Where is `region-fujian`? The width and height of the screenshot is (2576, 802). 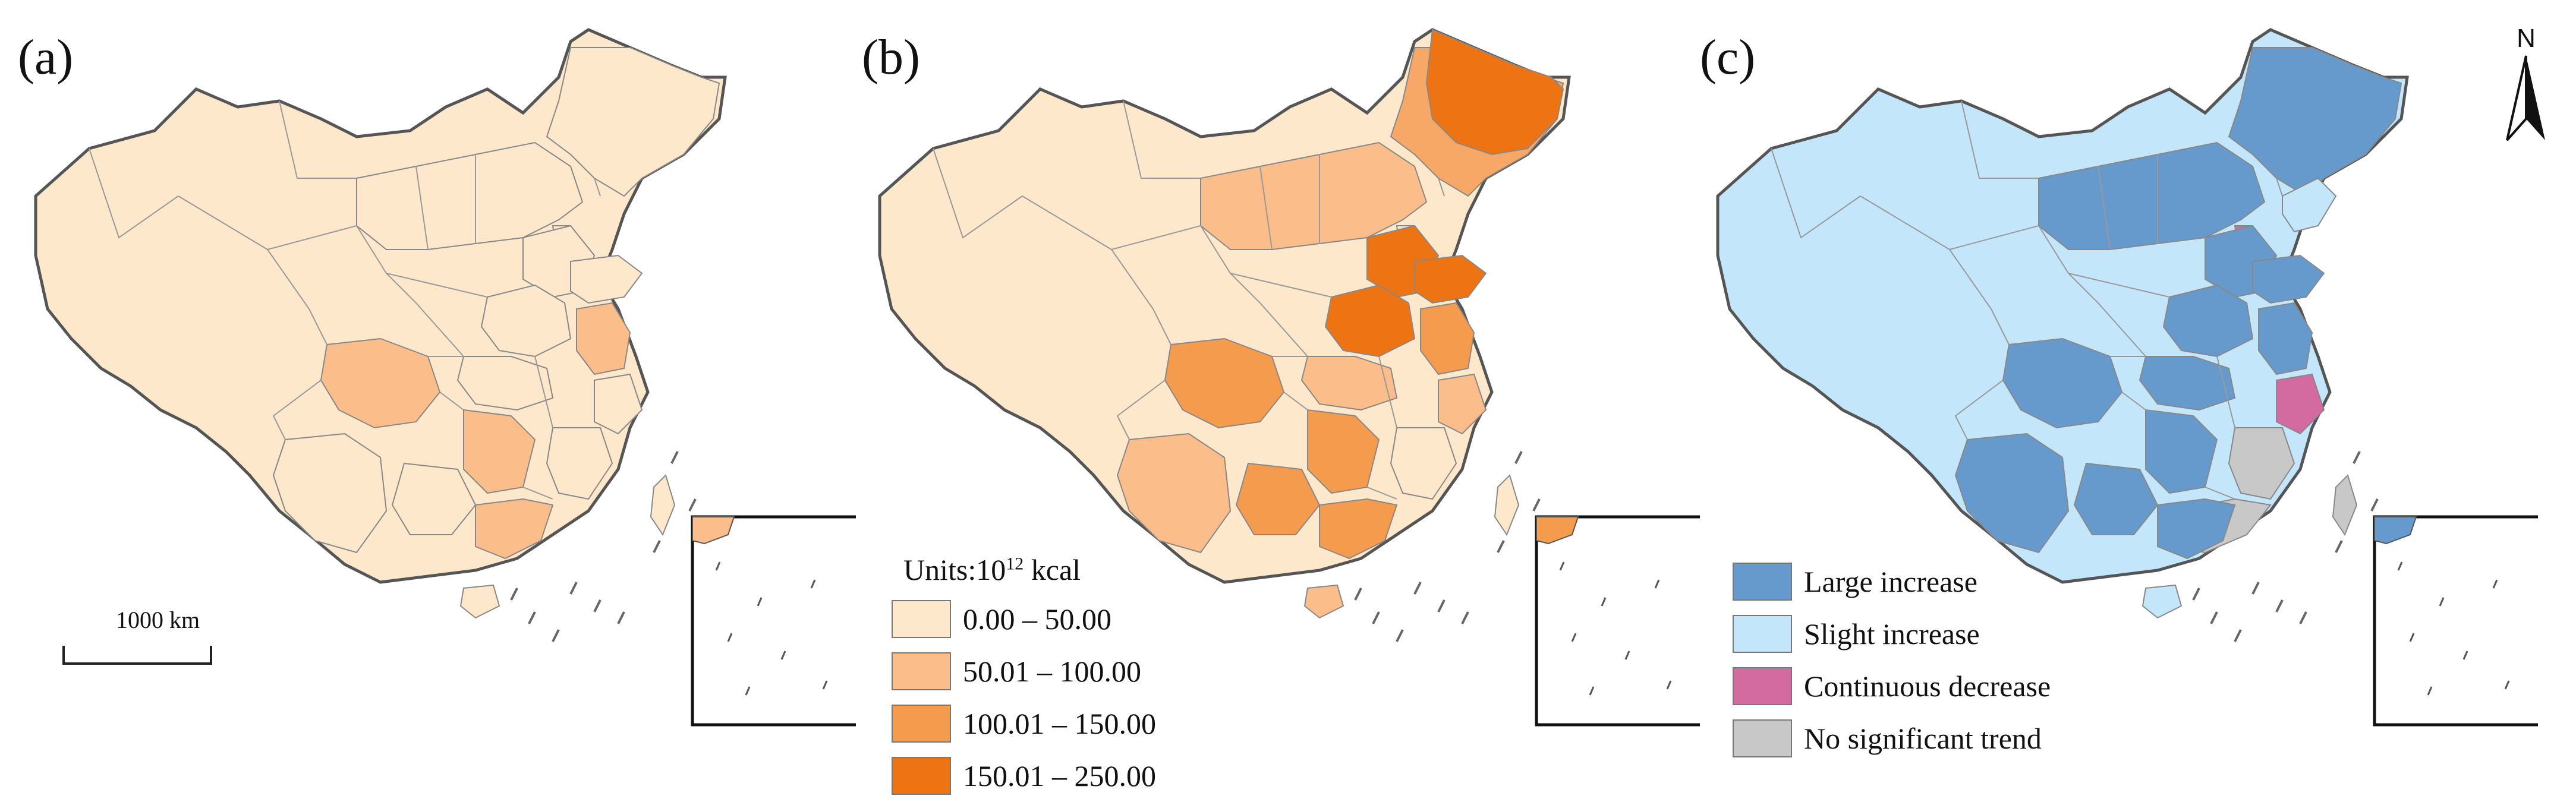
region-fujian is located at coordinates (2261, 464).